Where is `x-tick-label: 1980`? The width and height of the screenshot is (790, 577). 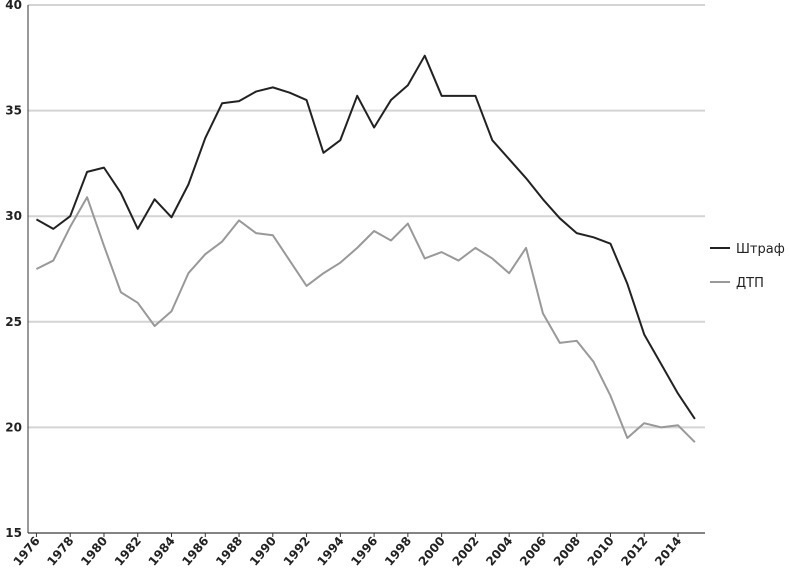
x-tick-label: 1980 is located at coordinates (94, 551).